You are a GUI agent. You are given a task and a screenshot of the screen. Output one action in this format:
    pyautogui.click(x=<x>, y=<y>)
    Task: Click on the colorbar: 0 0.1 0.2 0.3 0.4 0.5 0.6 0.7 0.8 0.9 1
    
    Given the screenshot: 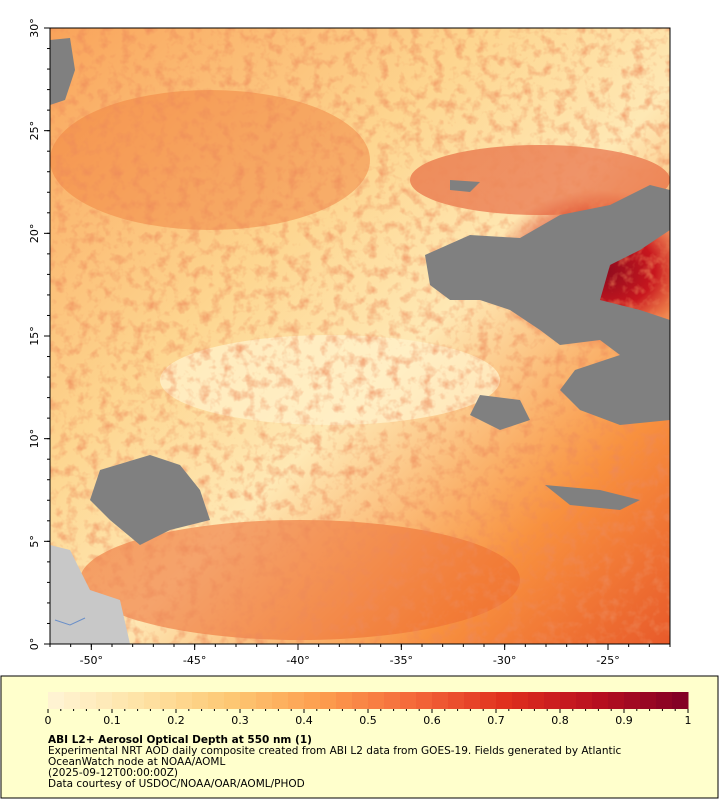 What is the action you would take?
    pyautogui.click(x=368, y=709)
    